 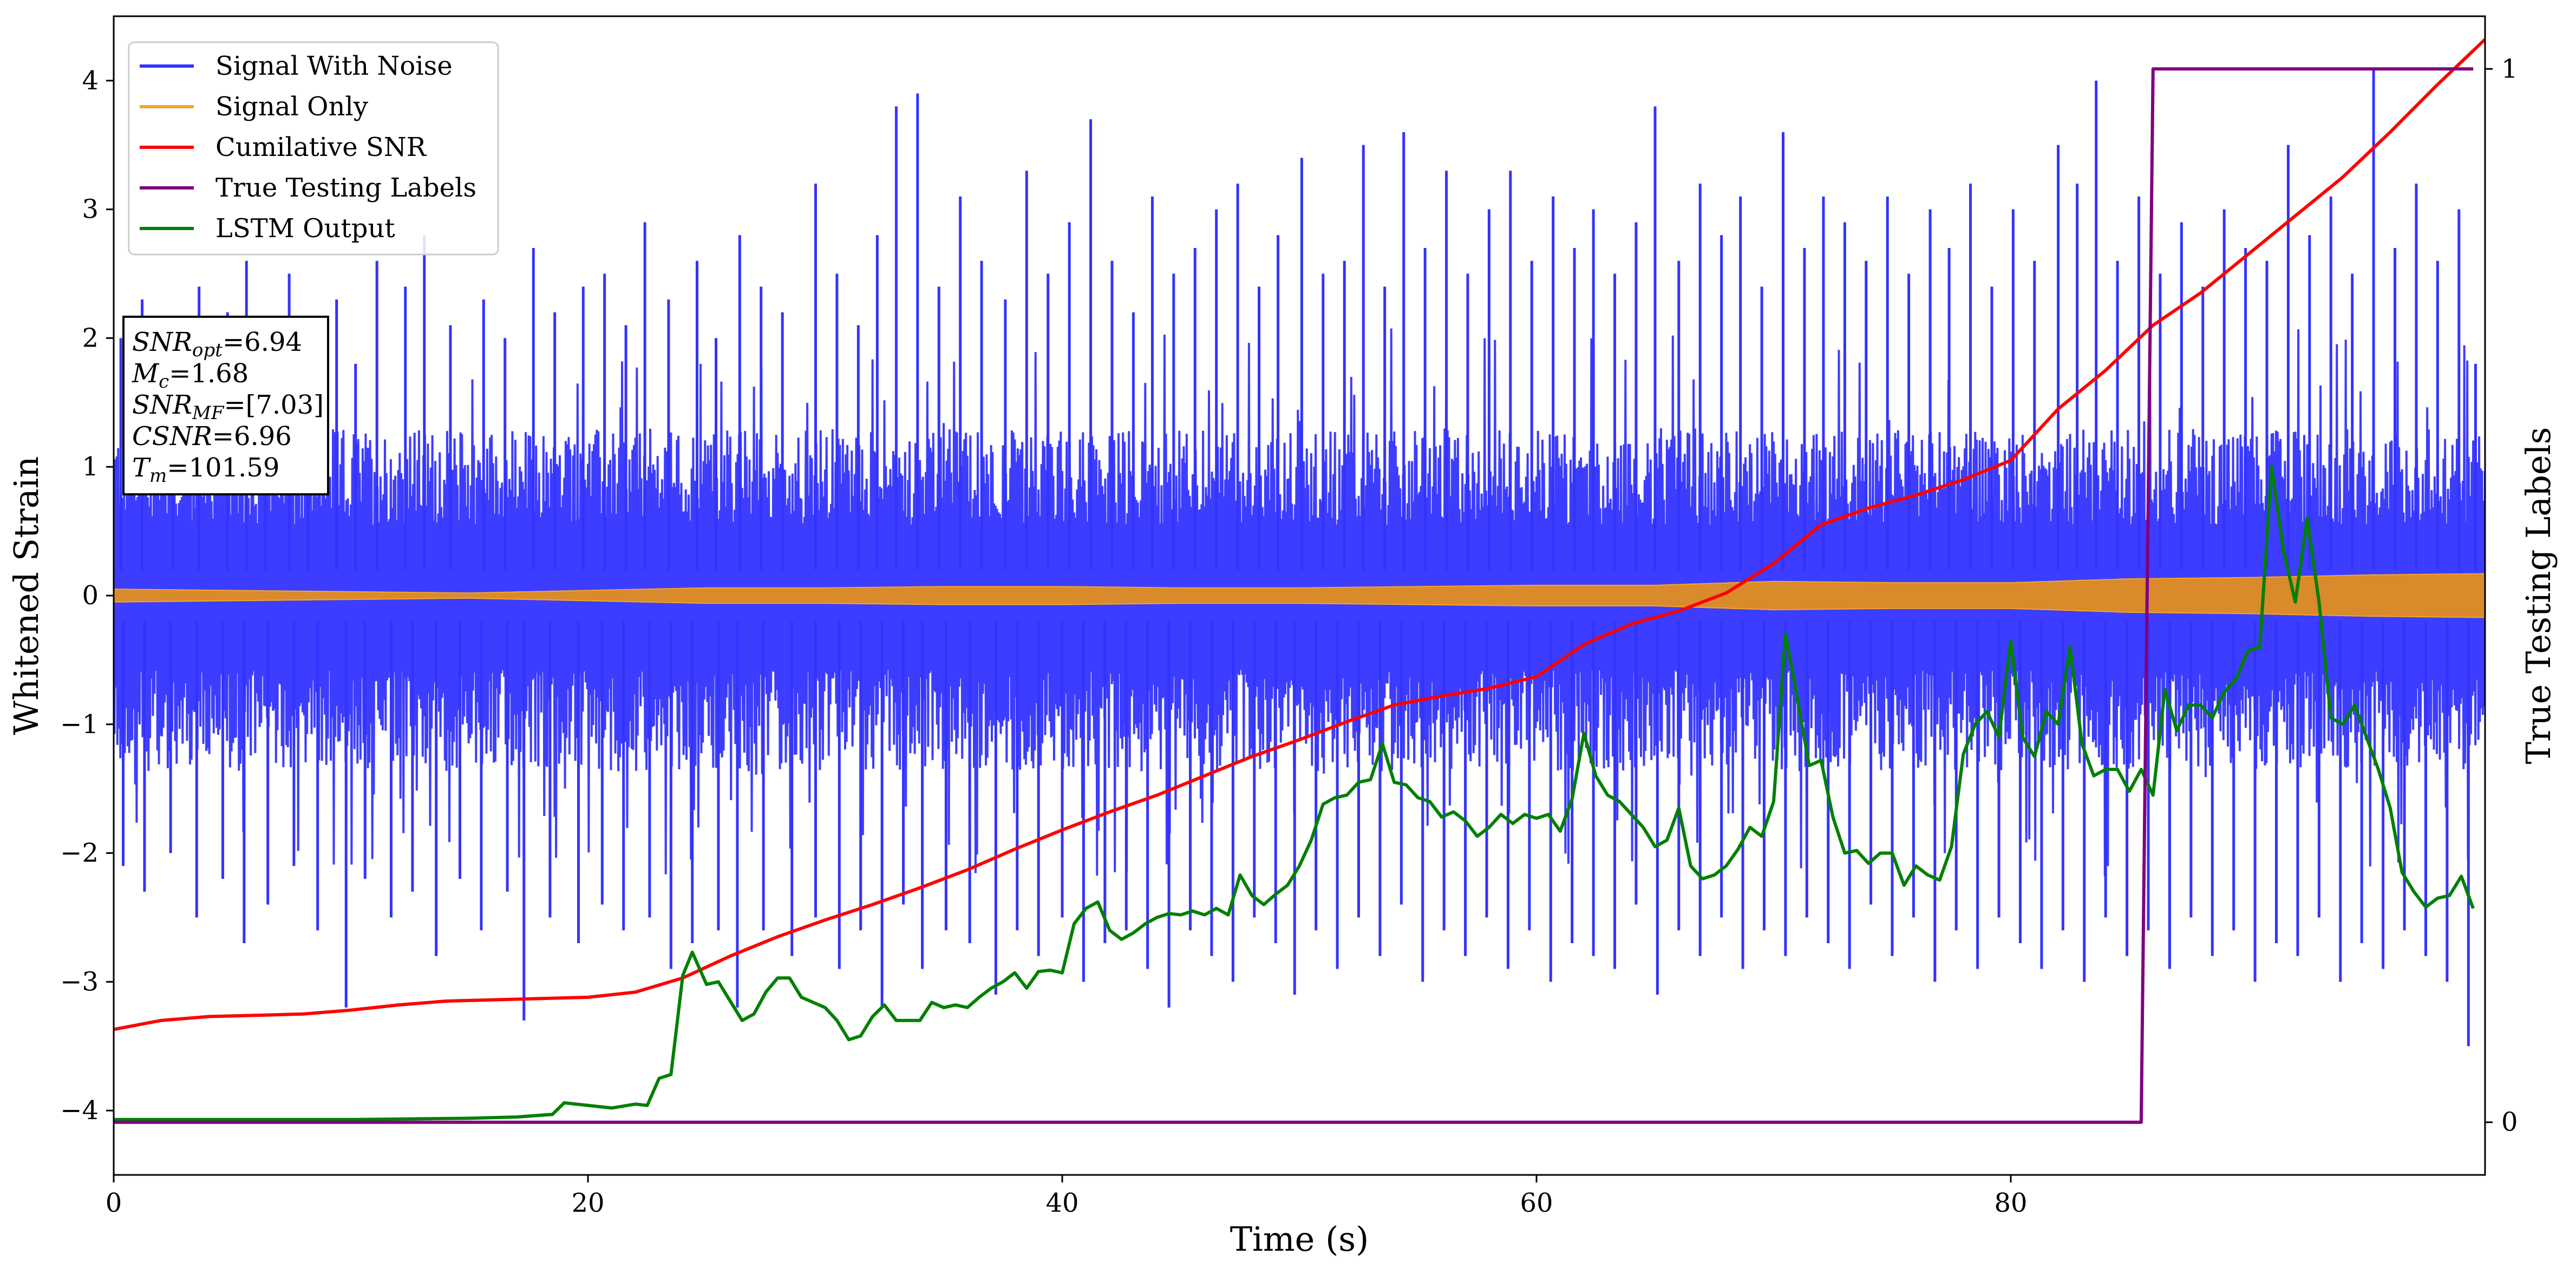 I want to click on annotation-frame, so click(x=225, y=405).